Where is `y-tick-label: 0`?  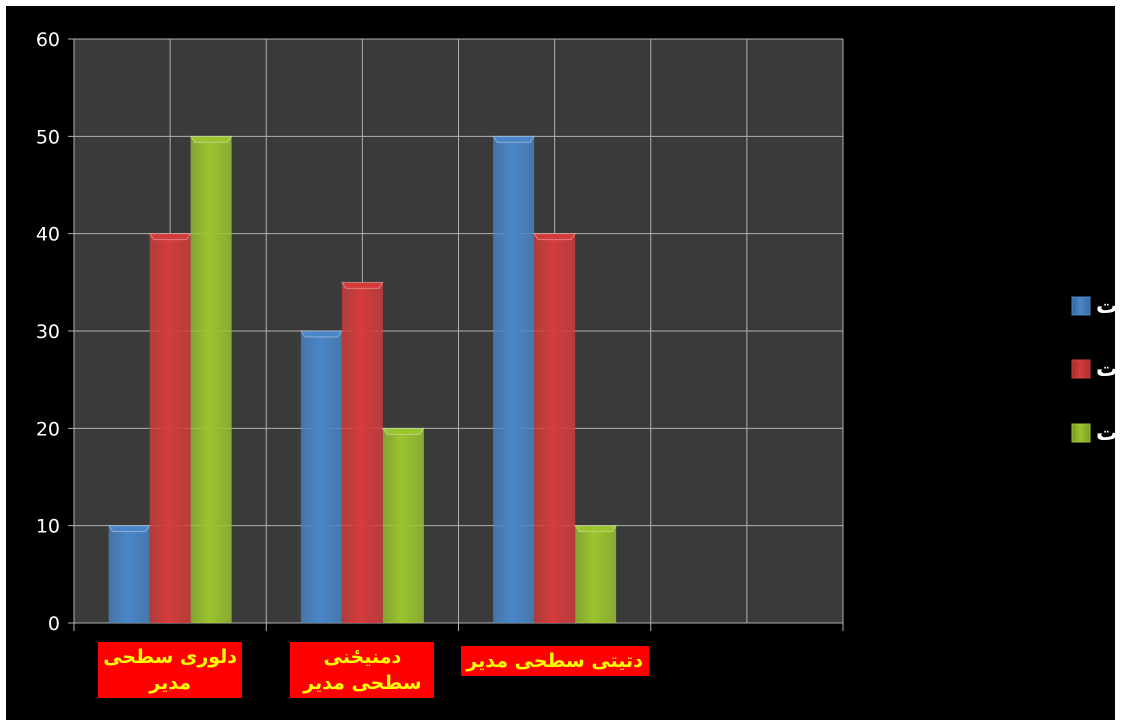 y-tick-label: 0 is located at coordinates (54, 624).